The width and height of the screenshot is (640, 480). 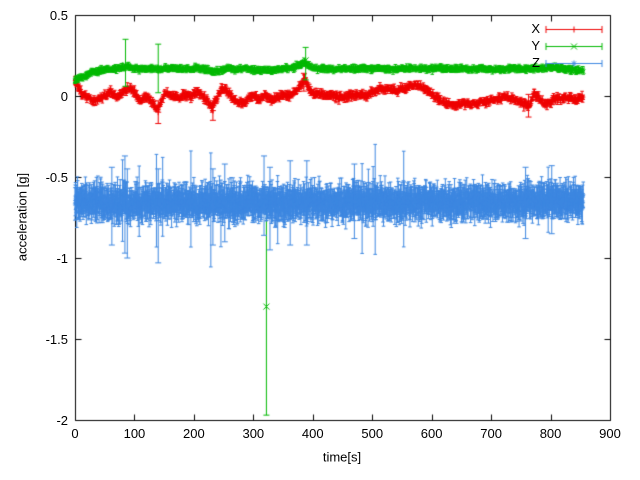 What do you see at coordinates (491, 433) in the screenshot?
I see `x-tick: 700` at bounding box center [491, 433].